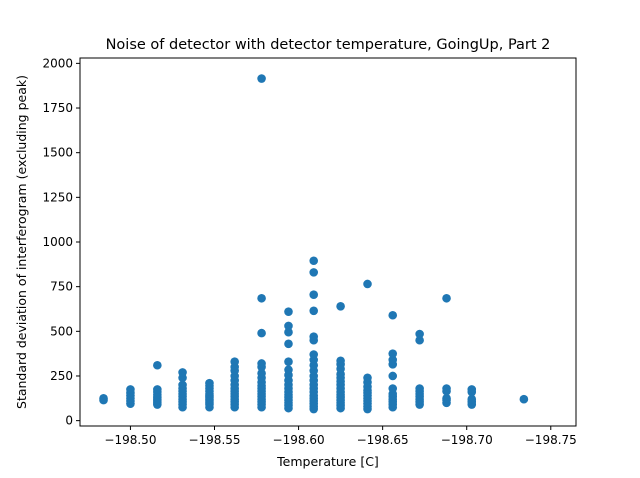 The image size is (640, 478). Describe the element at coordinates (57, 197) in the screenshot. I see `y-tick-label: 1250` at that location.